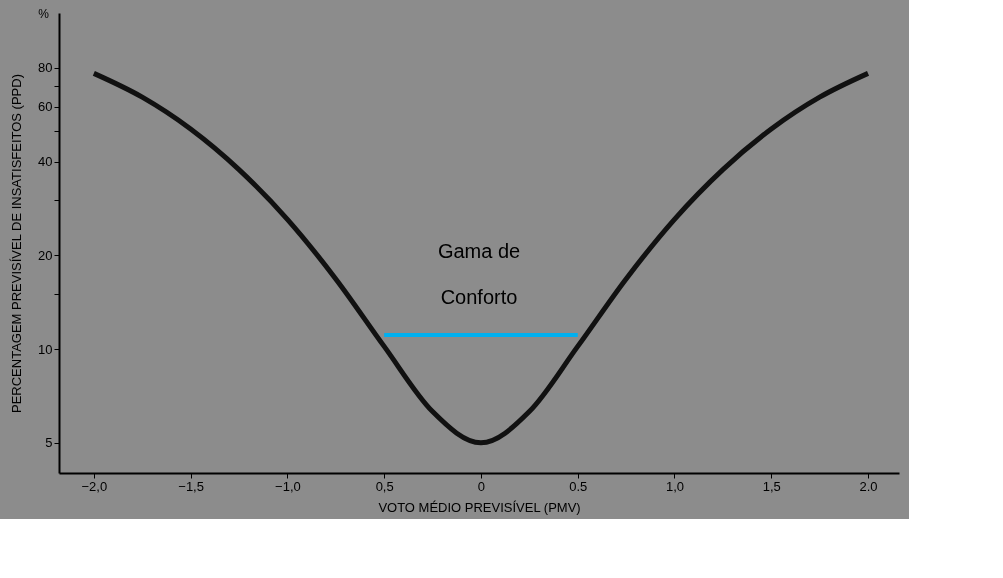  I want to click on y-tick-label: 5, so click(49, 443).